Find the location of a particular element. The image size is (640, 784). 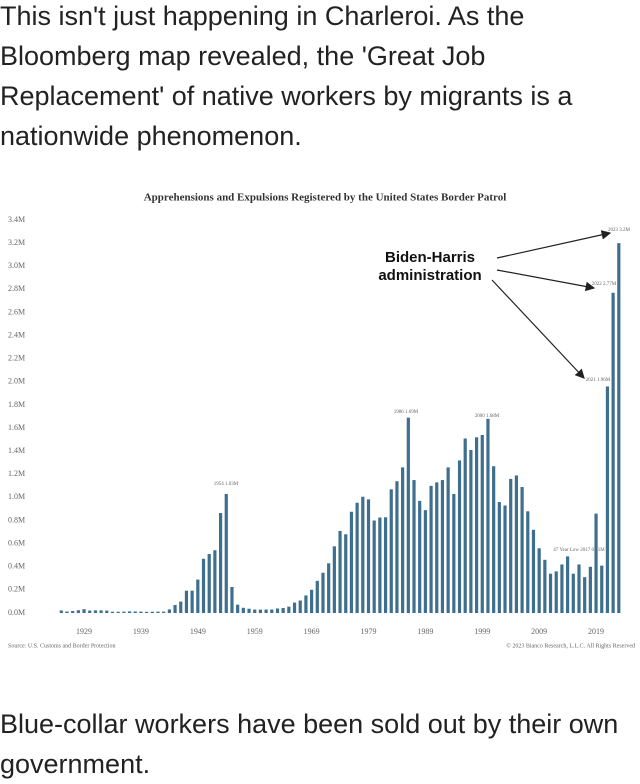

y-tick-label: 2.2M is located at coordinates (16, 358).